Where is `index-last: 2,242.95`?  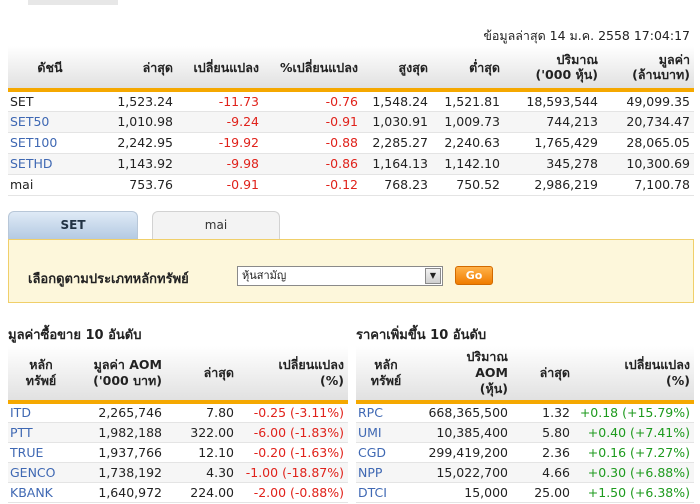
index-last: 2,242.95 is located at coordinates (134, 143).